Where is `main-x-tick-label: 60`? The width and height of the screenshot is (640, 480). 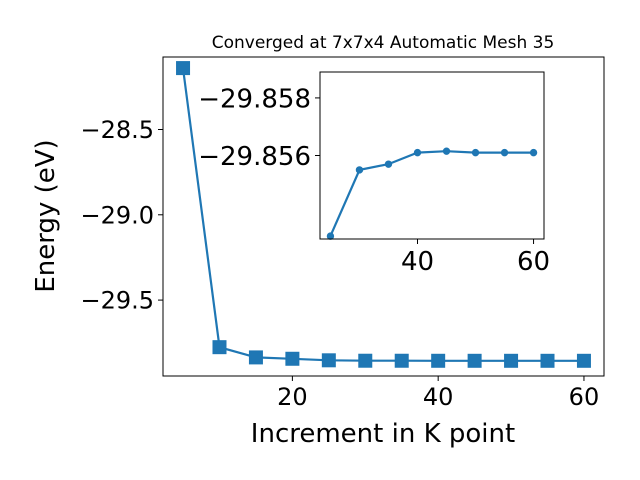 main-x-tick-label: 60 is located at coordinates (584, 397).